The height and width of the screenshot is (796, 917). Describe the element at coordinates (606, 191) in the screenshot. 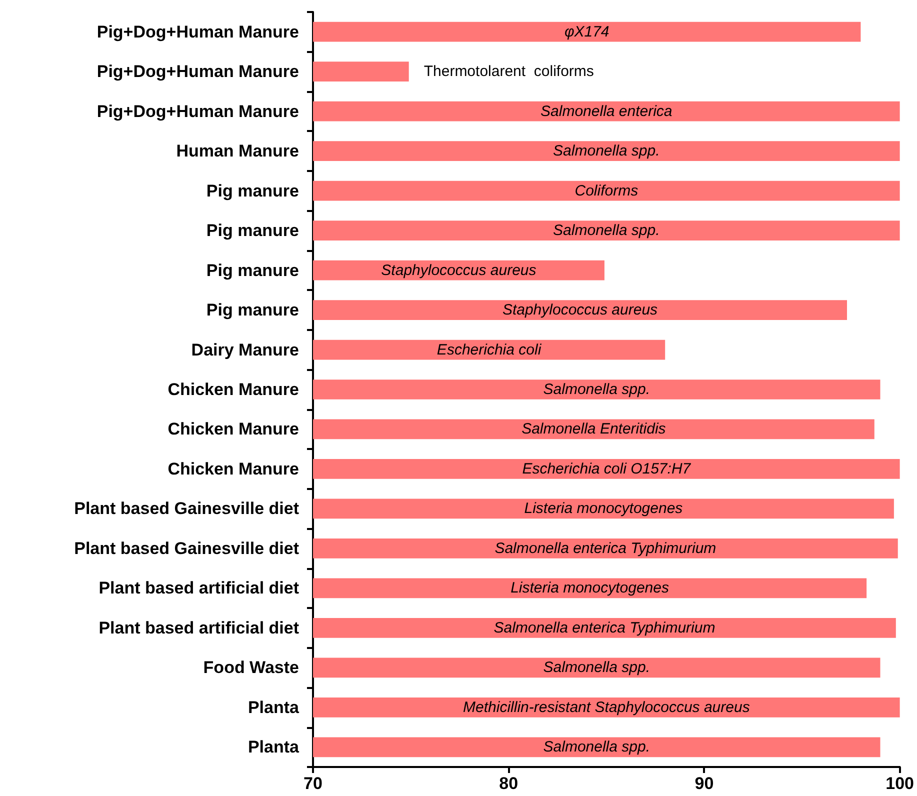

I see `data-label: Coliforms` at that location.